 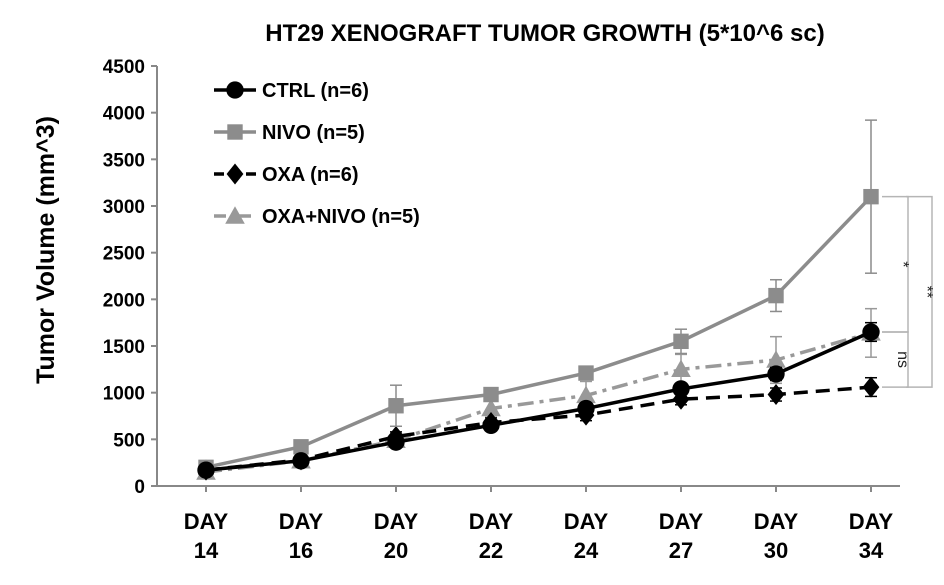 What do you see at coordinates (539, 524) in the screenshot?
I see `x-axis-ticks: DAY 14 DAY 16 DAY 20 DAY 22 DAY 24 DAY 27 DAY 30 DAY 34` at bounding box center [539, 524].